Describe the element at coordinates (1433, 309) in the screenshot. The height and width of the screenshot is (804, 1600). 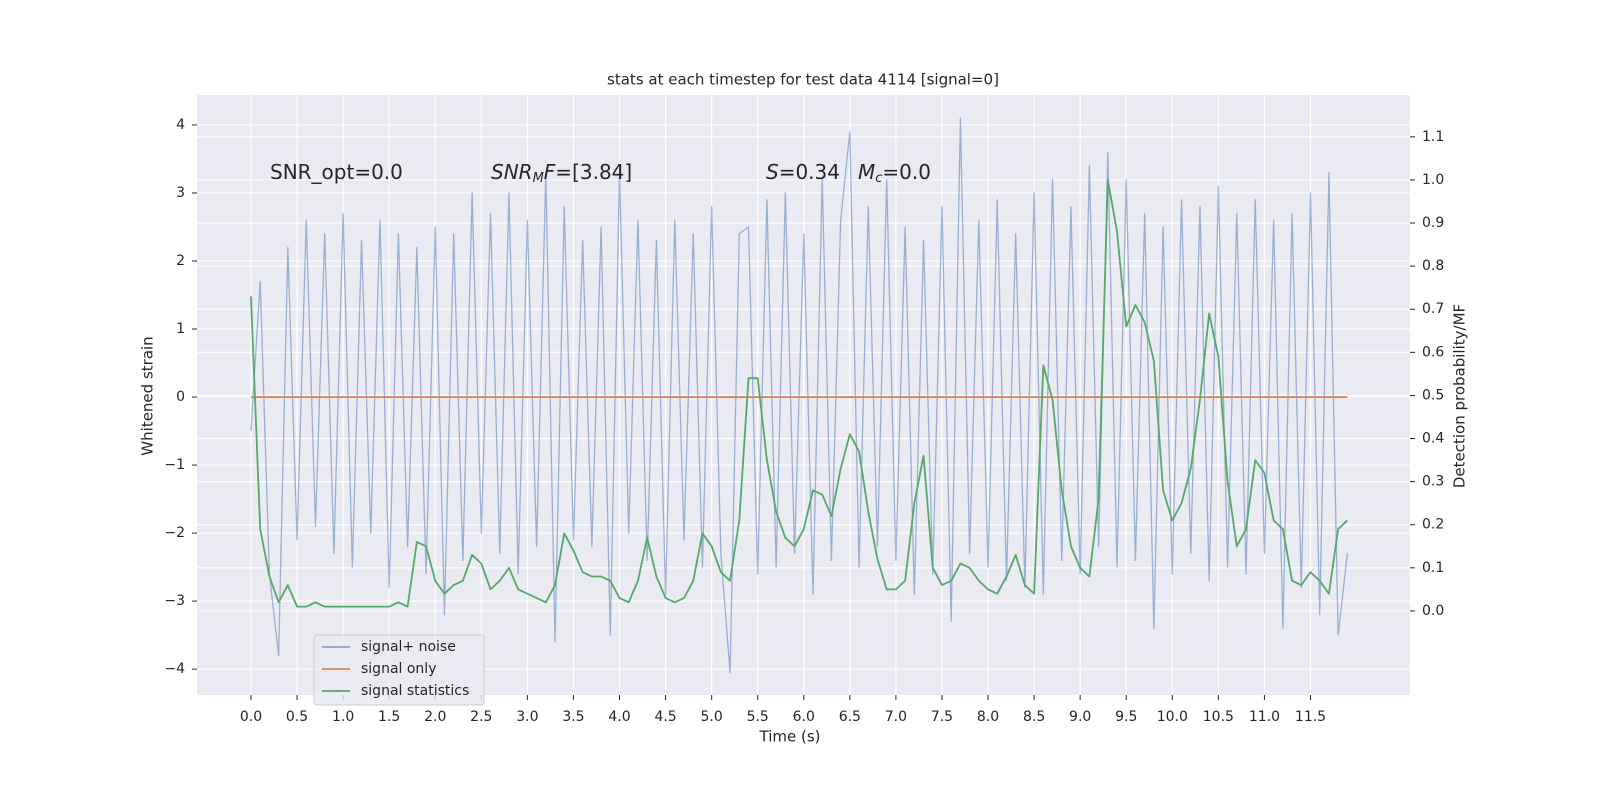
I see `y2-tick-label: 0.7` at that location.